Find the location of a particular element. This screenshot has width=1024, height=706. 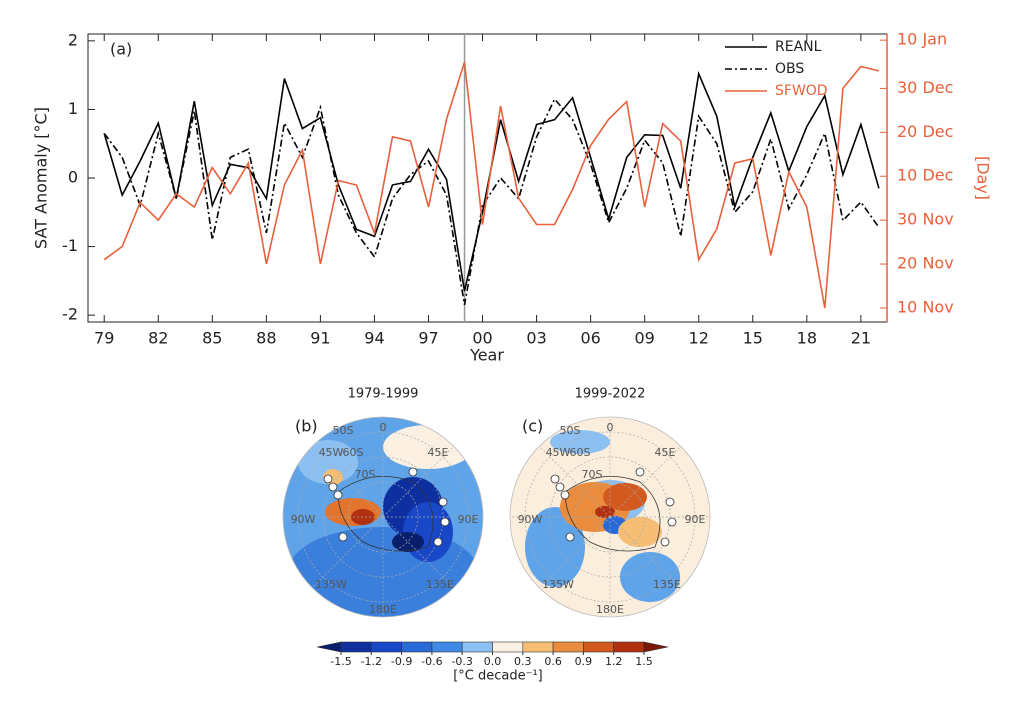

y-axis-label: SAT Anomaly [°C] is located at coordinates (41, 178).